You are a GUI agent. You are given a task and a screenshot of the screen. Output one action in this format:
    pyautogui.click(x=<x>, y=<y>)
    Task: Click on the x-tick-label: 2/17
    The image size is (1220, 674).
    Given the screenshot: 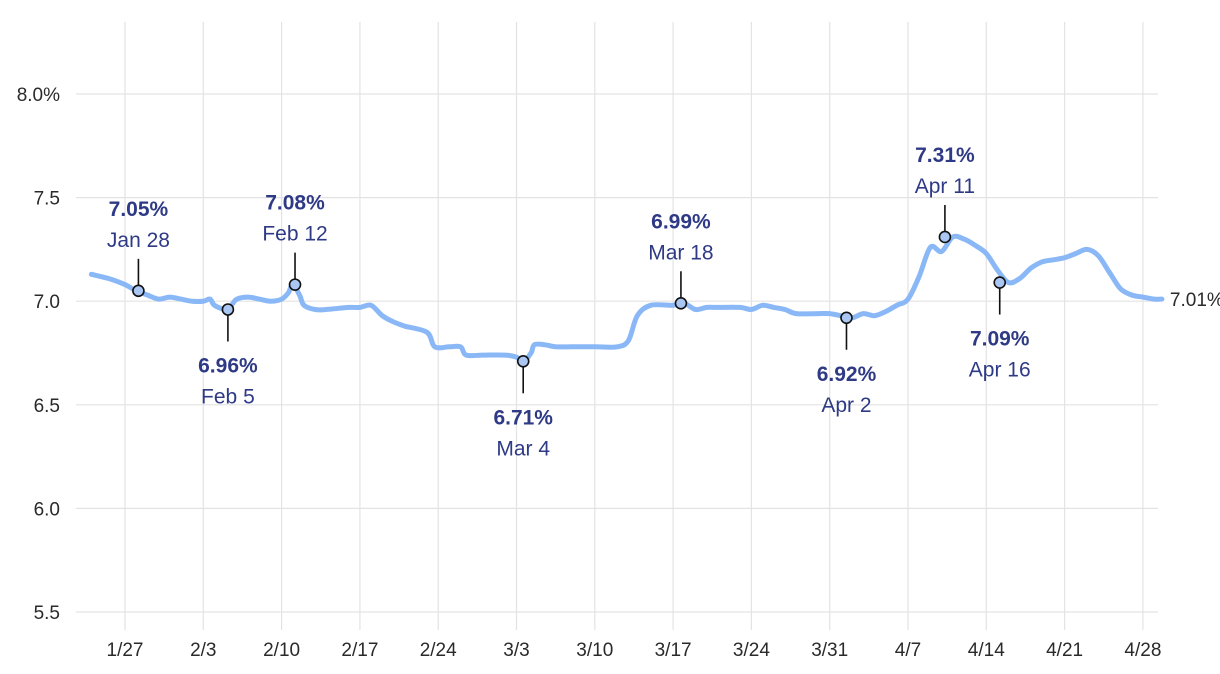 What is the action you would take?
    pyautogui.click(x=359, y=650)
    